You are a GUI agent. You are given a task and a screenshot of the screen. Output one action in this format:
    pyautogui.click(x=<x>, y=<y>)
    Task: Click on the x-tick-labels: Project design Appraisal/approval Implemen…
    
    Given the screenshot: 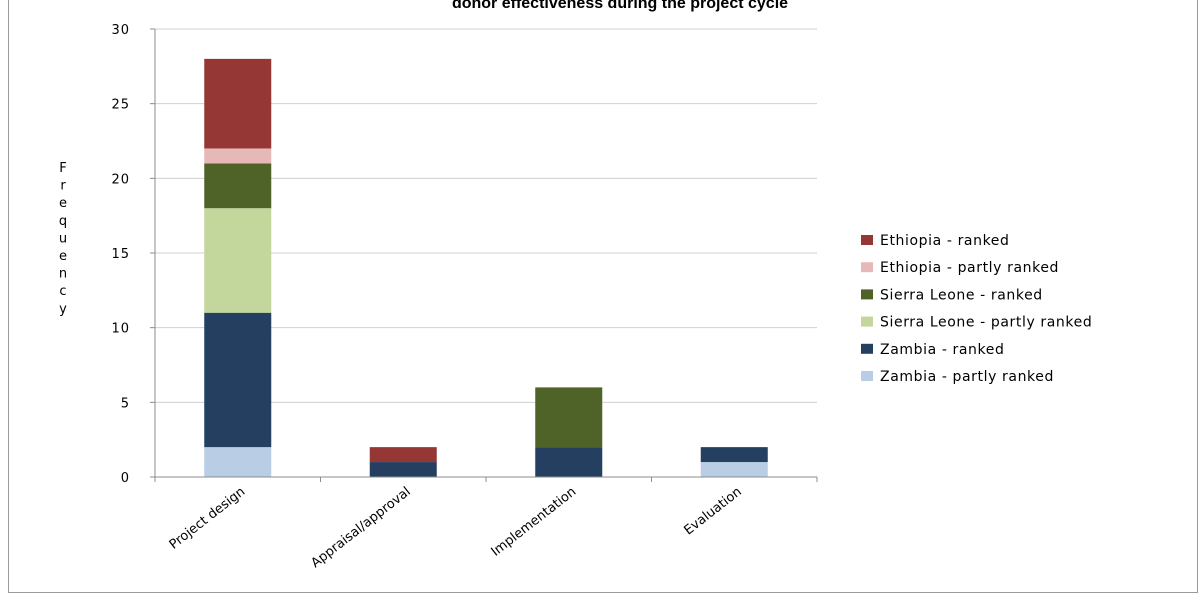 What is the action you would take?
    pyautogui.click(x=456, y=527)
    